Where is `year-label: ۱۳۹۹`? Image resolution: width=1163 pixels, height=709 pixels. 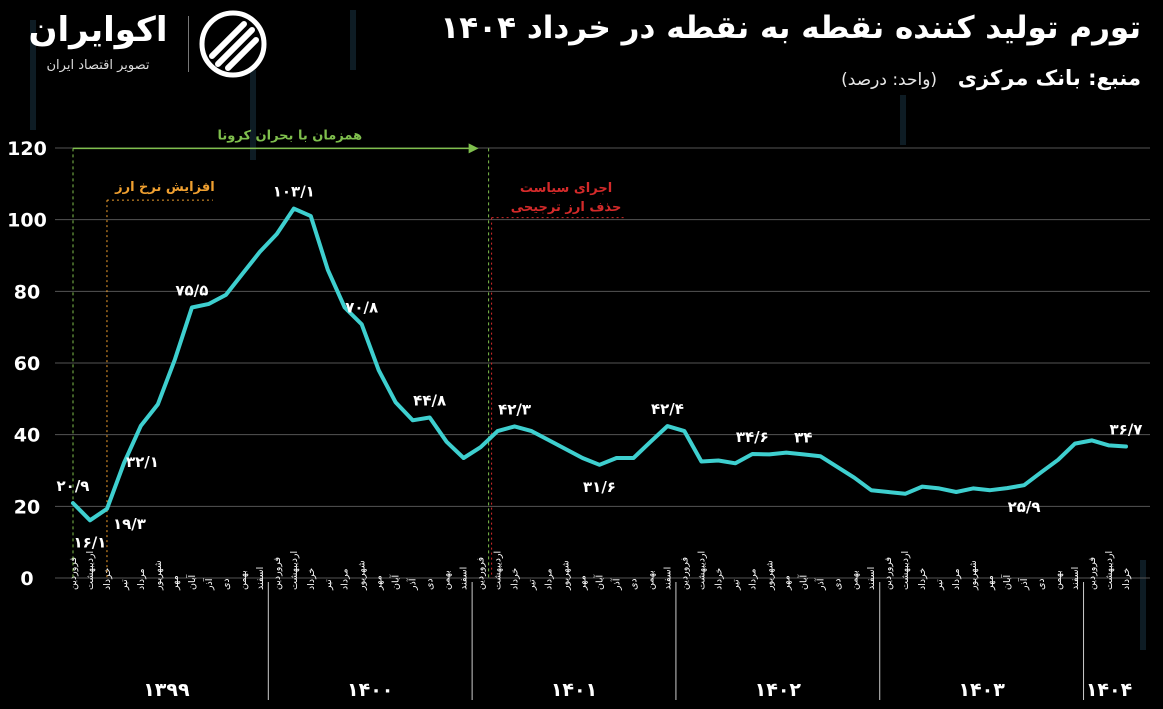
year-label: ۱۳۹۹ is located at coordinates (166, 690).